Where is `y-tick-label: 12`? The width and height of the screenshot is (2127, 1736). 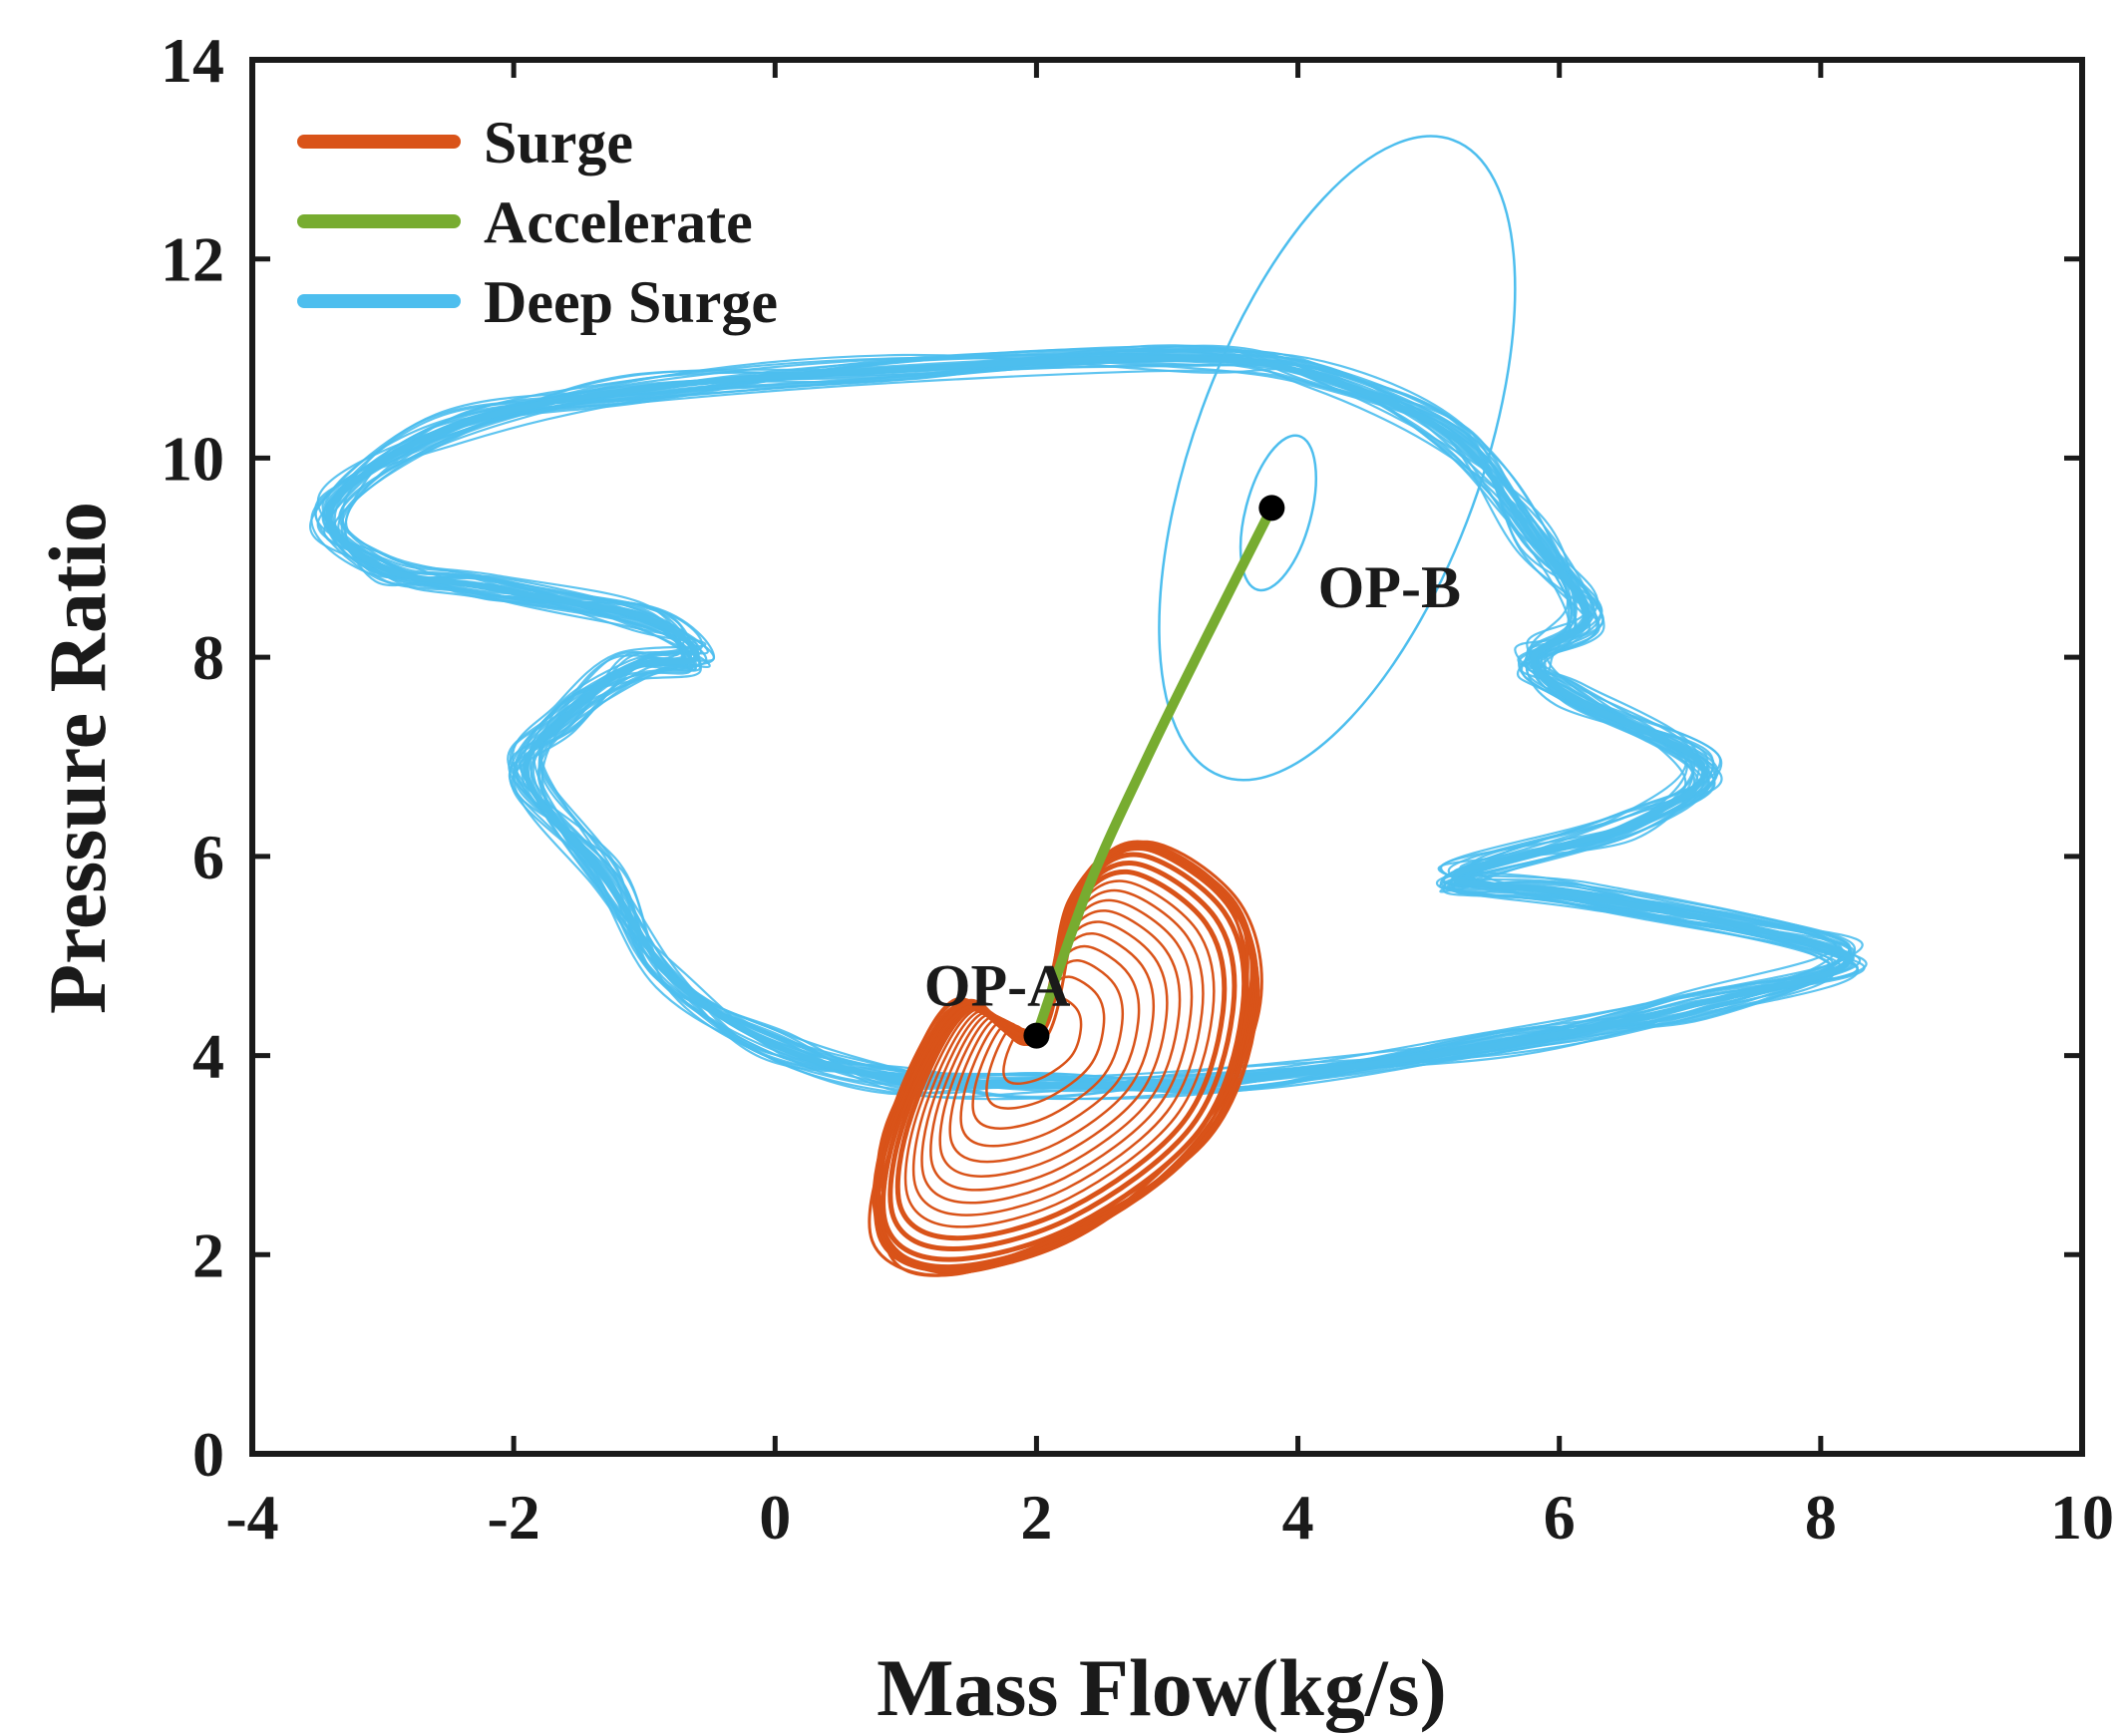 y-tick-label: 12 is located at coordinates (192, 259).